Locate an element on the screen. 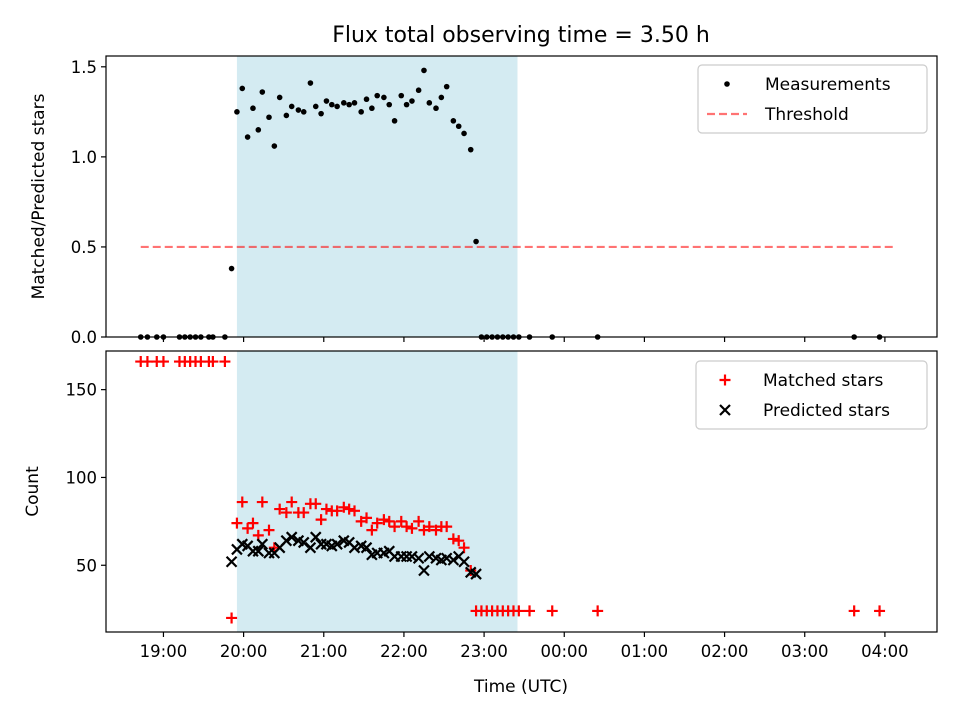  x-tick-label: 00:00 is located at coordinates (564, 651).